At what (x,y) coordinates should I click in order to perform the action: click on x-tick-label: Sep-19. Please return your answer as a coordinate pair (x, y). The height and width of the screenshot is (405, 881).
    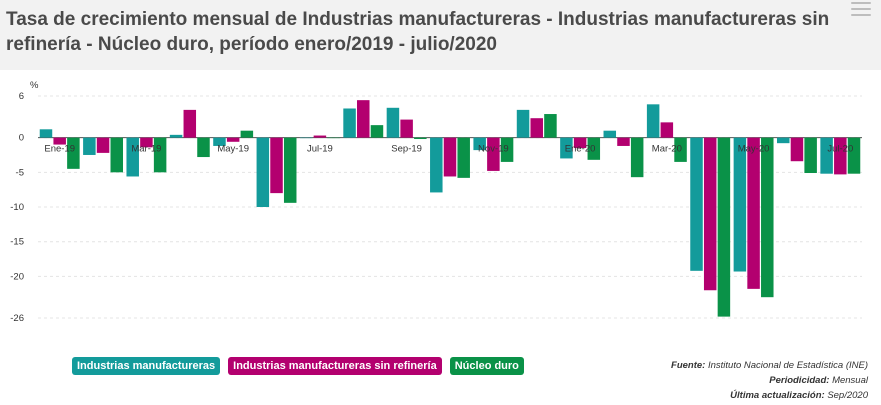
    Looking at the image, I should click on (406, 149).